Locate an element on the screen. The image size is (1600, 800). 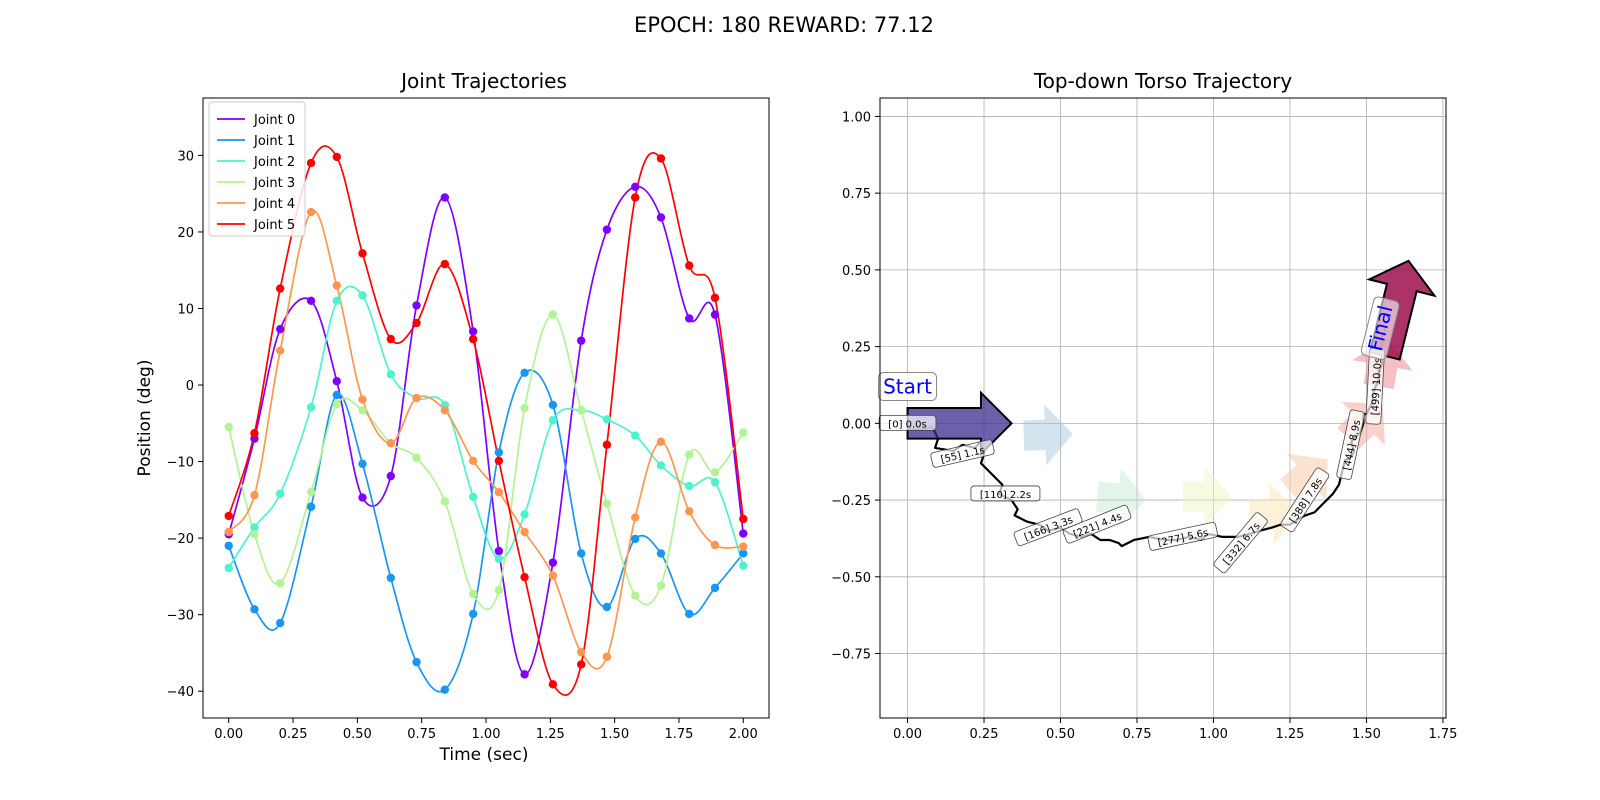
annotation-text: [0] 0.0s is located at coordinates (907, 424).